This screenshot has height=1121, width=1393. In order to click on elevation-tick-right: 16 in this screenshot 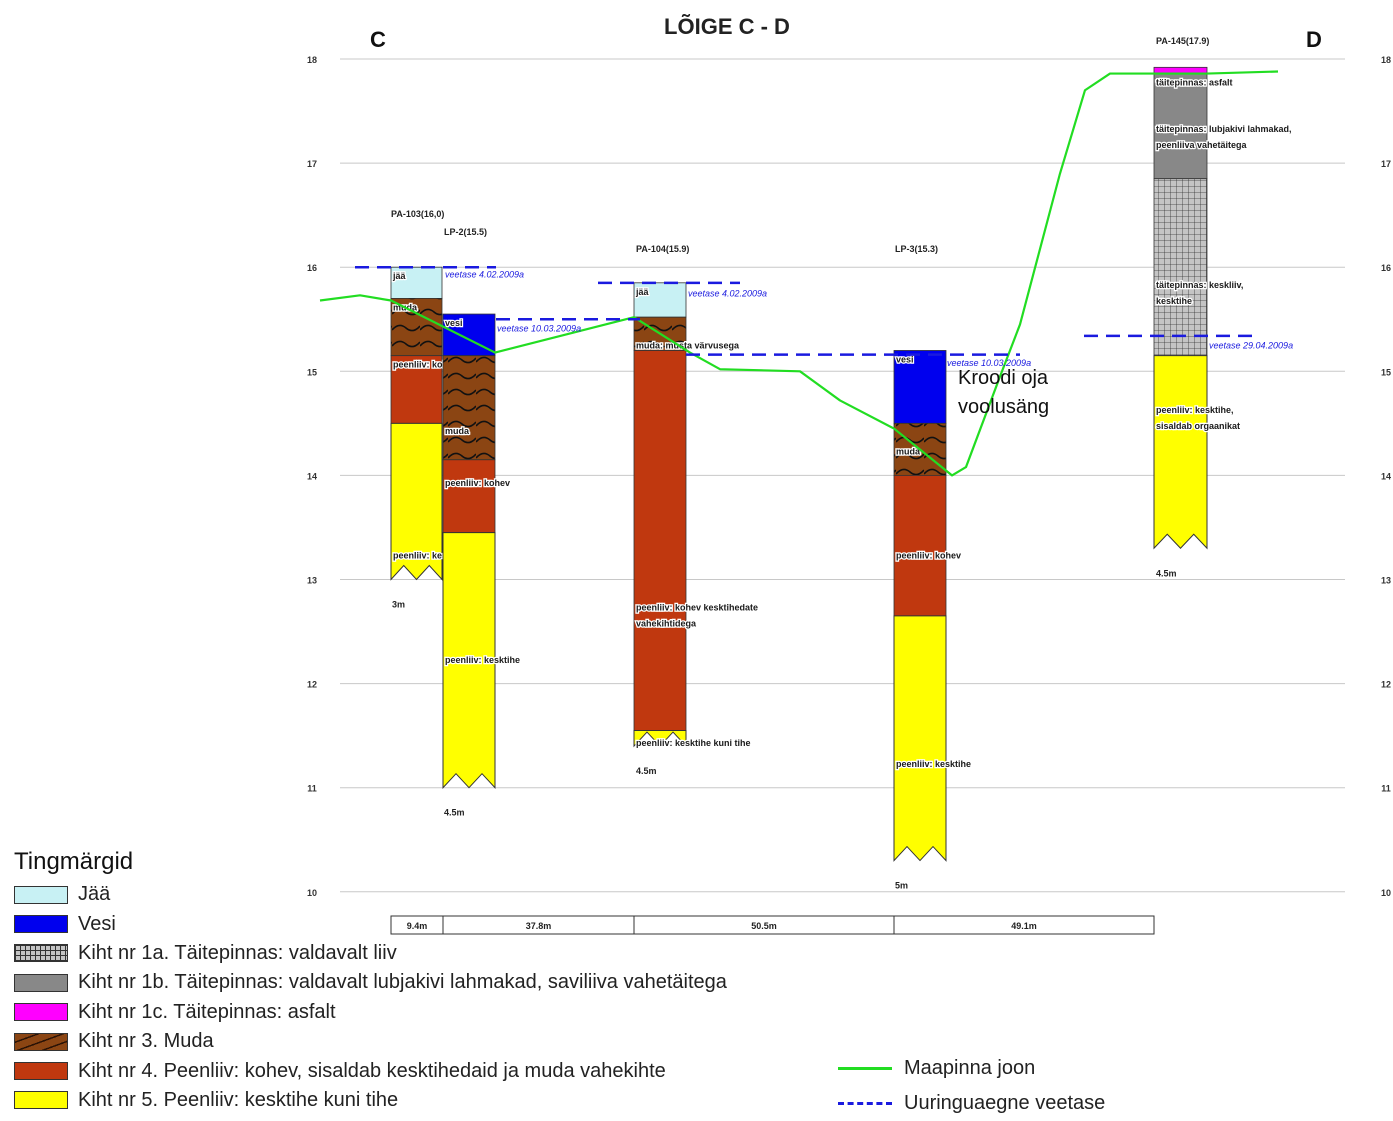, I will do `click(1386, 268)`.